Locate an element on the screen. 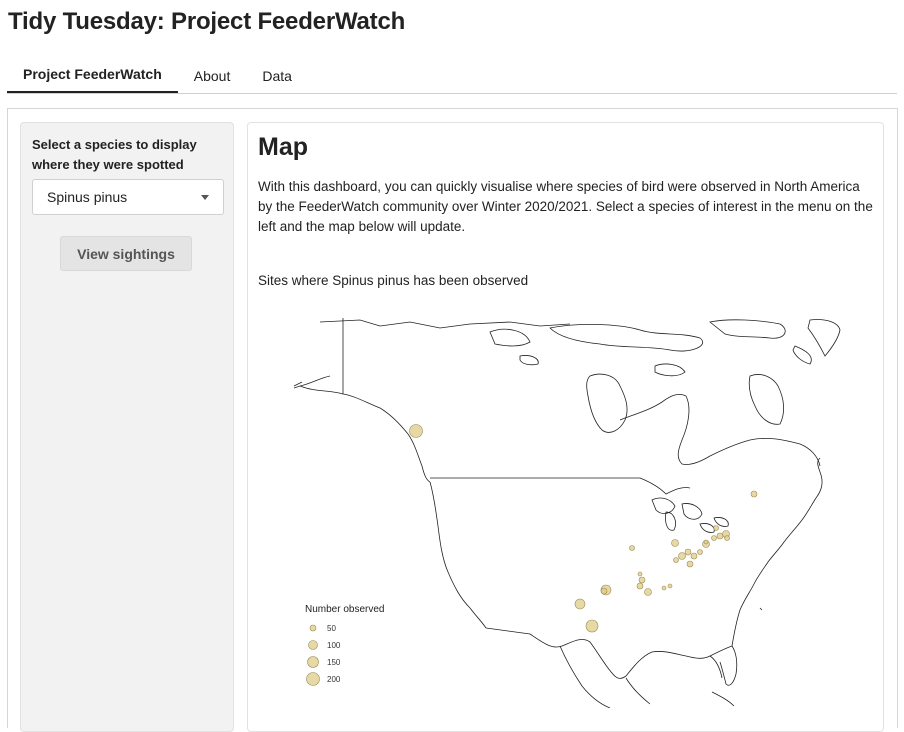  chevron-down-icon is located at coordinates (205, 197).